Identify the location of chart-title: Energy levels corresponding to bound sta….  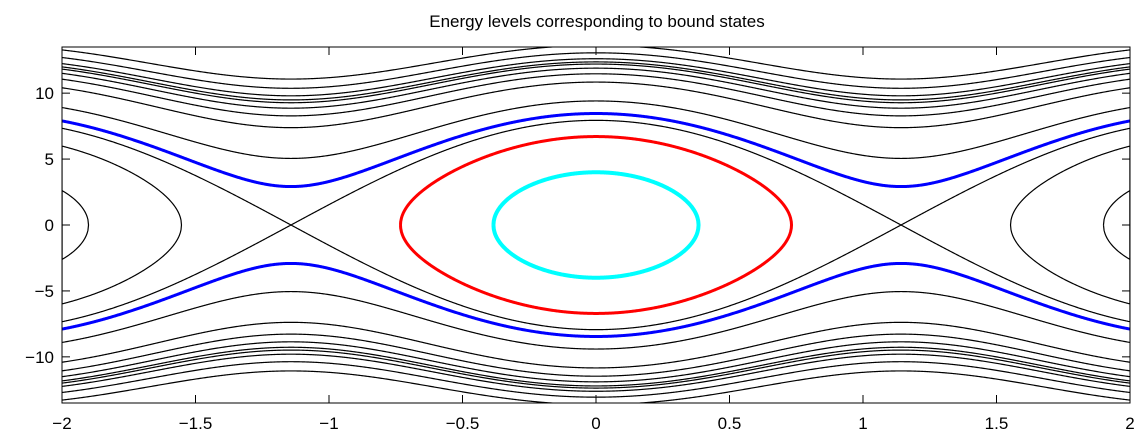
(596, 21).